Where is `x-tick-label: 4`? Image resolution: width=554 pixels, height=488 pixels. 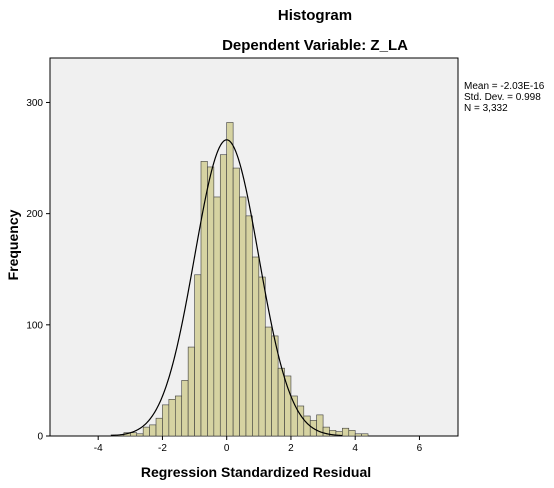 x-tick-label: 4 is located at coordinates (355, 448).